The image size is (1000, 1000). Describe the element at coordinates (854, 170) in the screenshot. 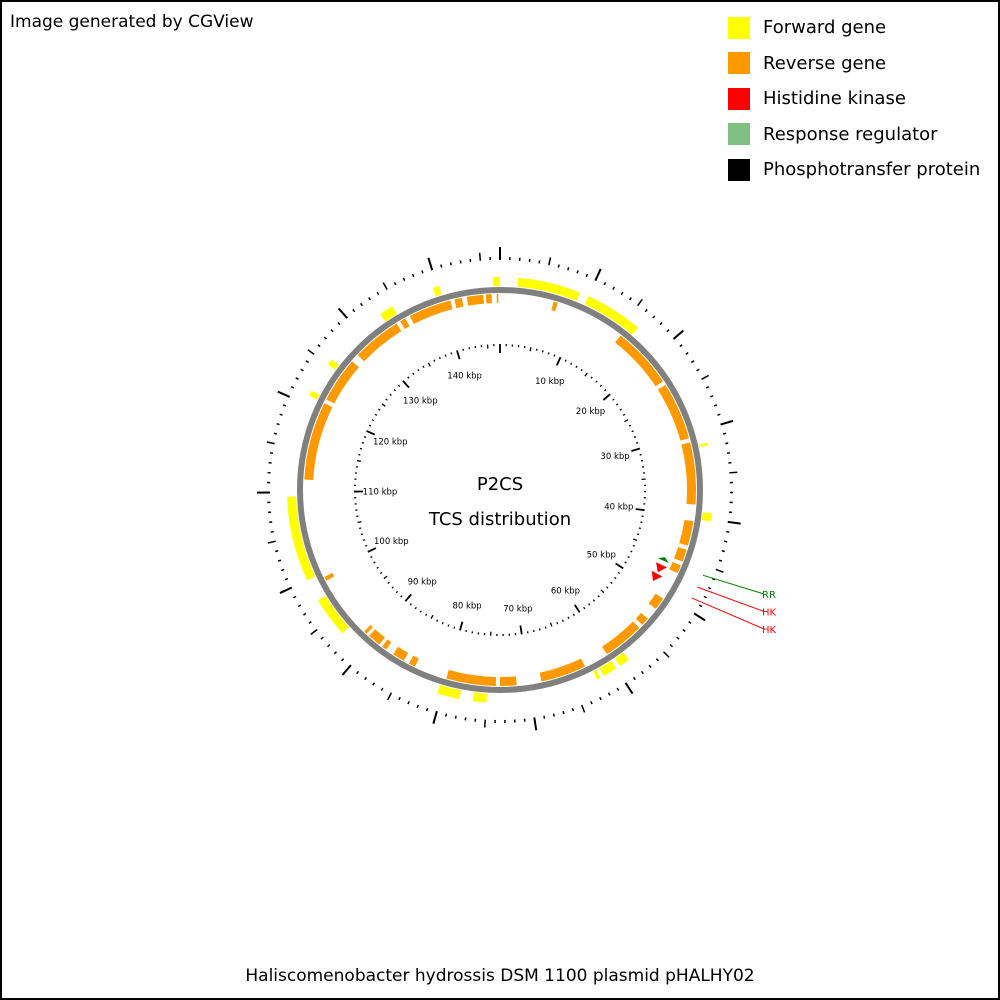

I see `legend-item-phosphotransfer-protein: Phosphotransfer protein` at that location.